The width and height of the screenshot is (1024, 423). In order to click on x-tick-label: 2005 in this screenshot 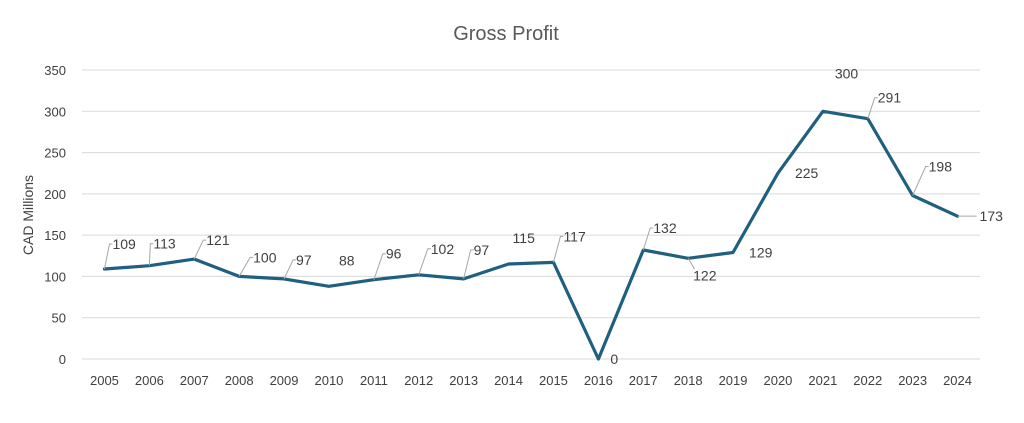, I will do `click(104, 380)`.